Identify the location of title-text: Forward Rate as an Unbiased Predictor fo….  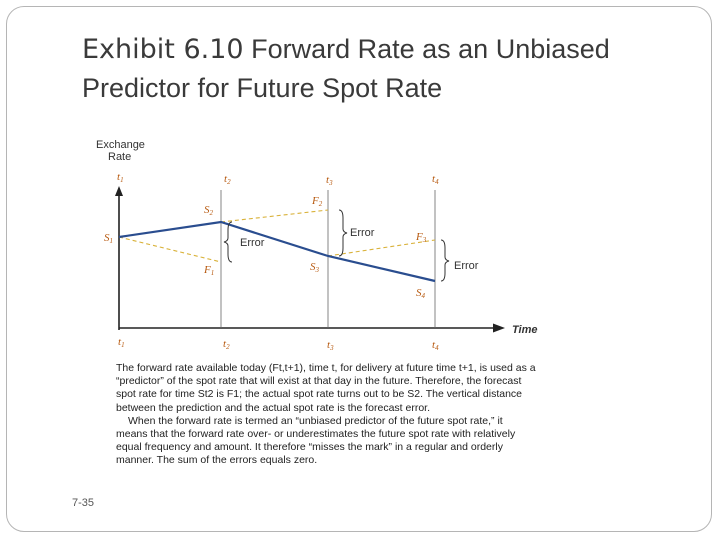
(346, 68).